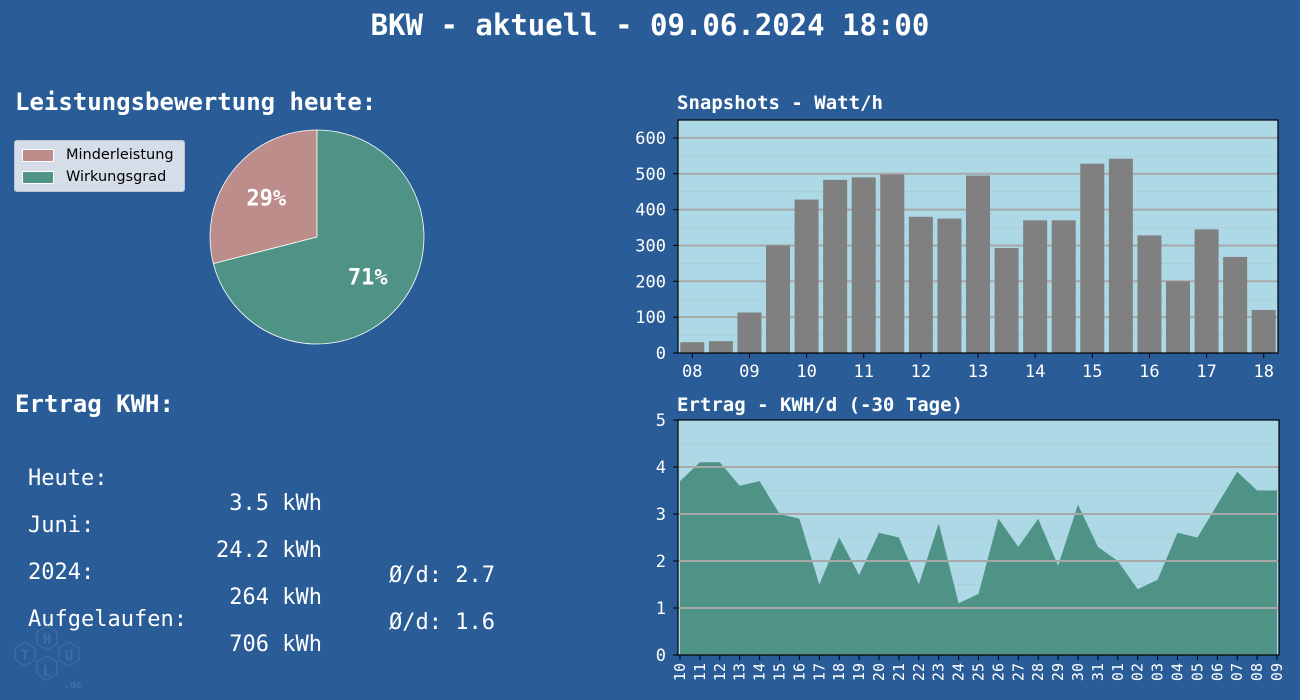  Describe the element at coordinates (368, 277) in the screenshot. I see `pie-label-wirkungsgrad: 71%` at that location.